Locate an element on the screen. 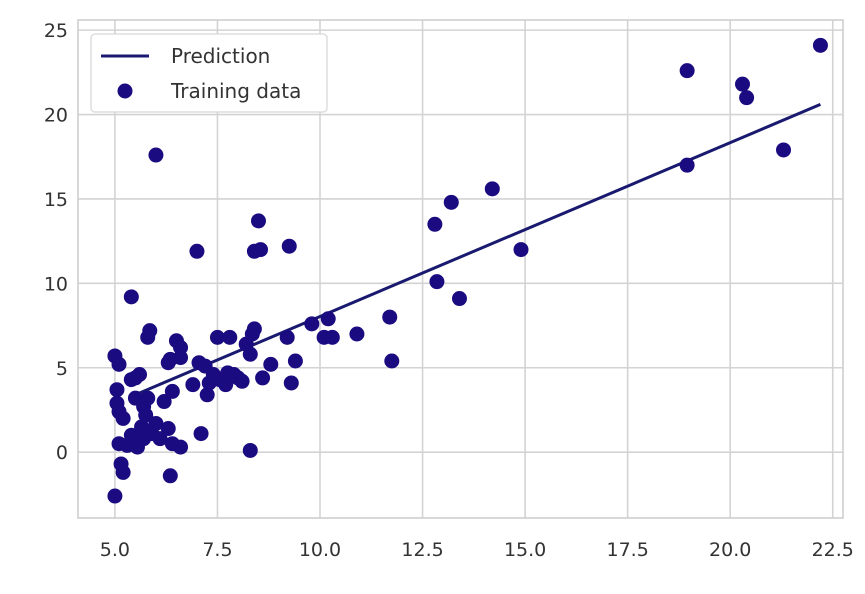 The height and width of the screenshot is (594, 865). legend-box is located at coordinates (209, 73).